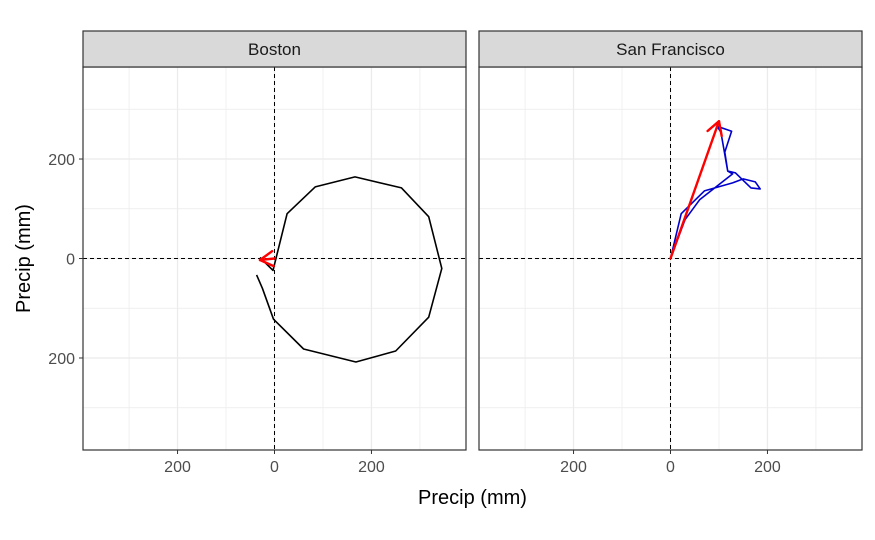 The image size is (875, 540). I want to click on y-tick-label: 0, so click(70, 260).